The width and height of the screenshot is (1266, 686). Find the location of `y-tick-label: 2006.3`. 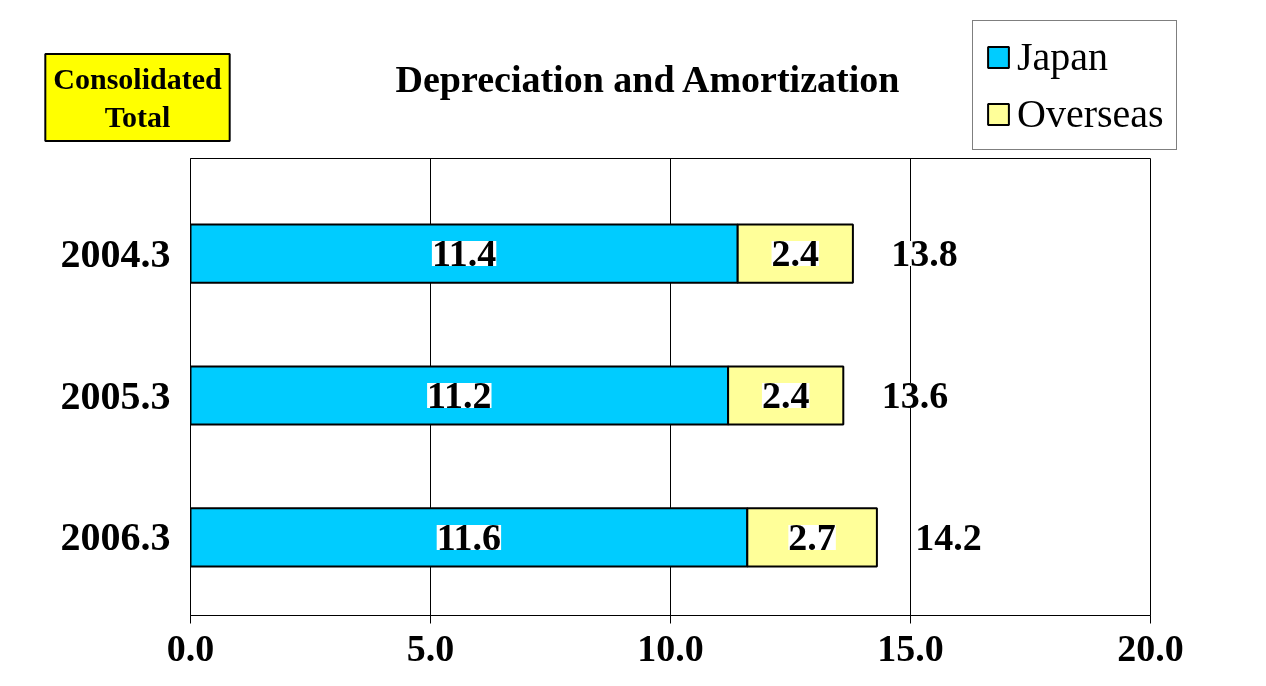

y-tick-label: 2006.3 is located at coordinates (115, 537).